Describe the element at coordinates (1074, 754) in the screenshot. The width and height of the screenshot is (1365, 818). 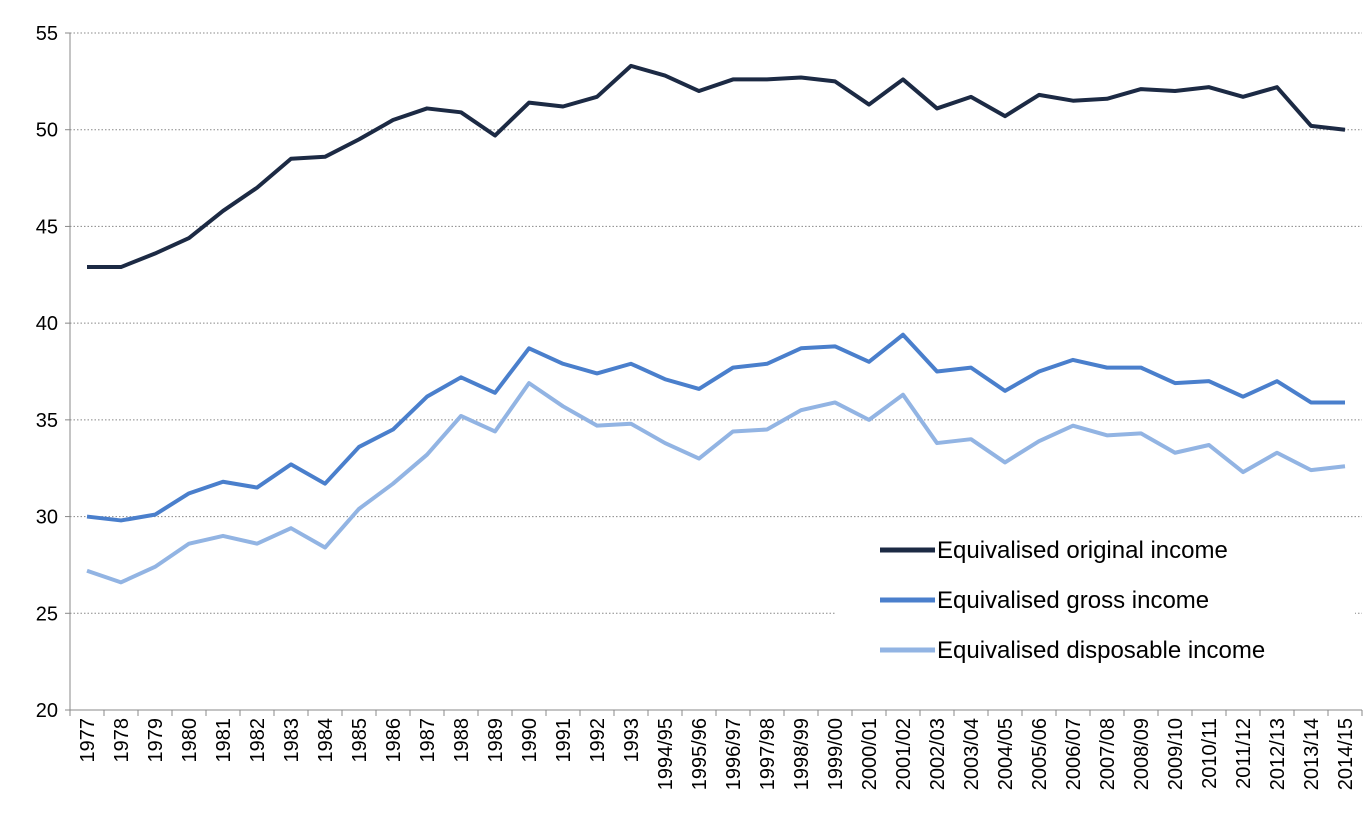
I see `x-tick-label: 2006/07` at that location.